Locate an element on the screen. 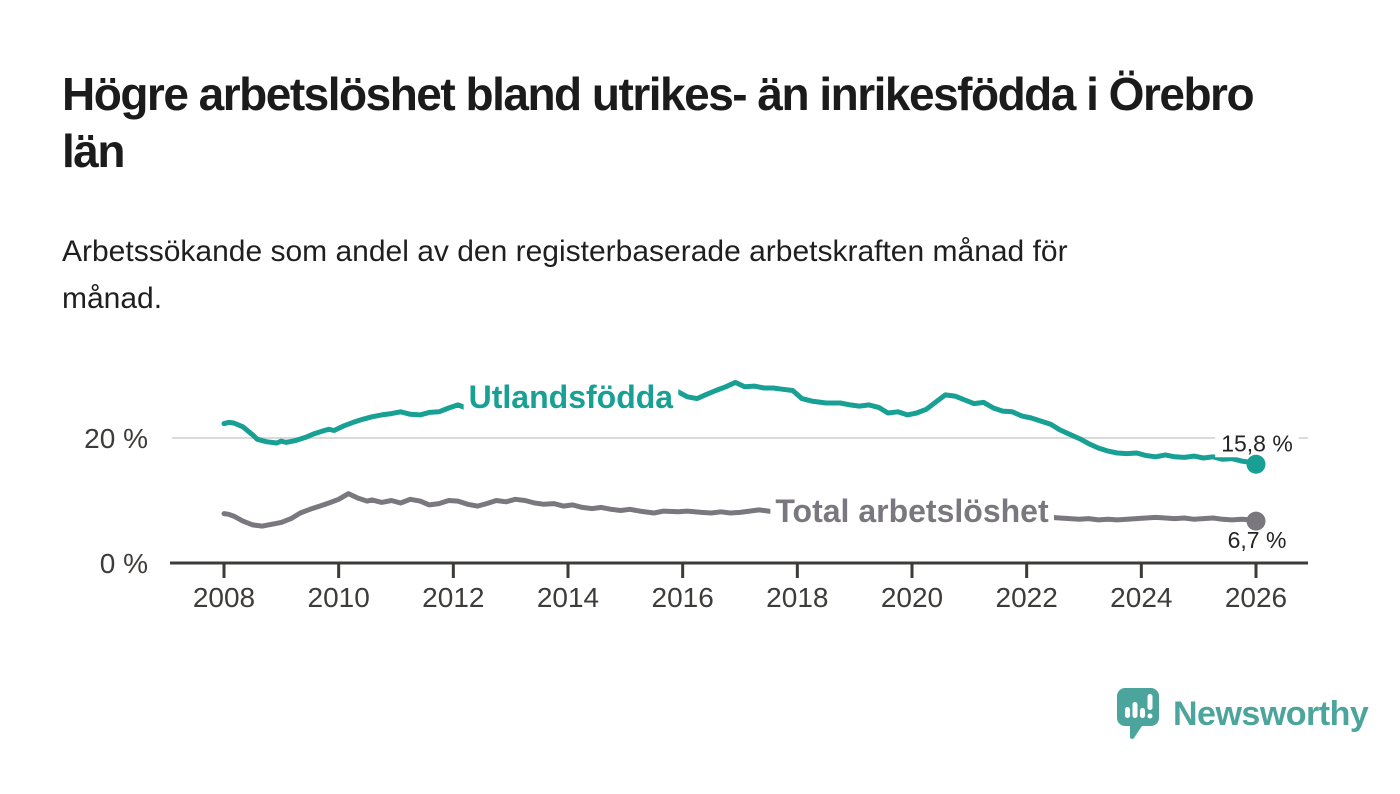 The height and width of the screenshot is (794, 1400). x-axis-year-label: 2020 is located at coordinates (912, 597).